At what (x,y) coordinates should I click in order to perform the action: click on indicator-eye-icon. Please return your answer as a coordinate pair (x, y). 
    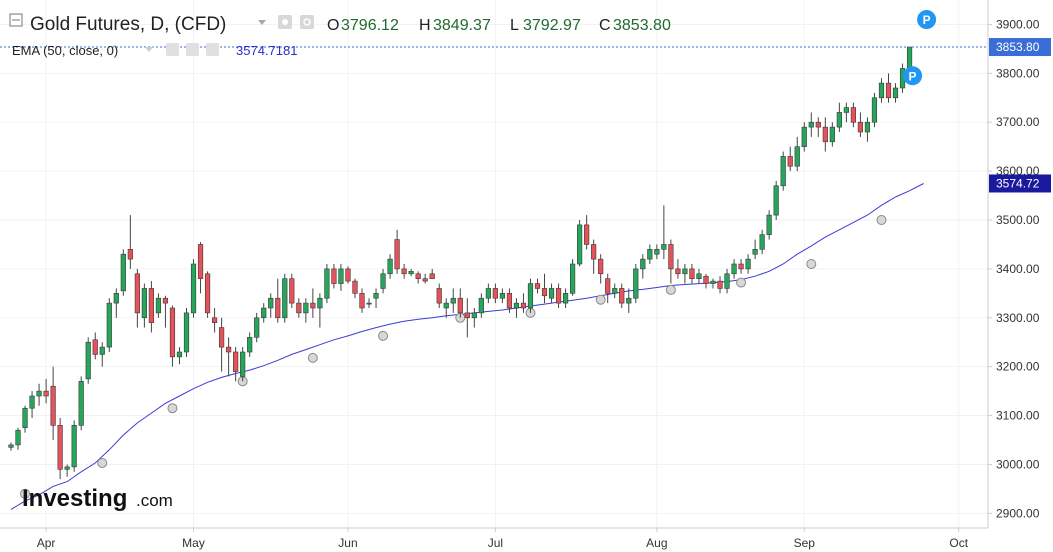
    Looking at the image, I should click on (172, 49).